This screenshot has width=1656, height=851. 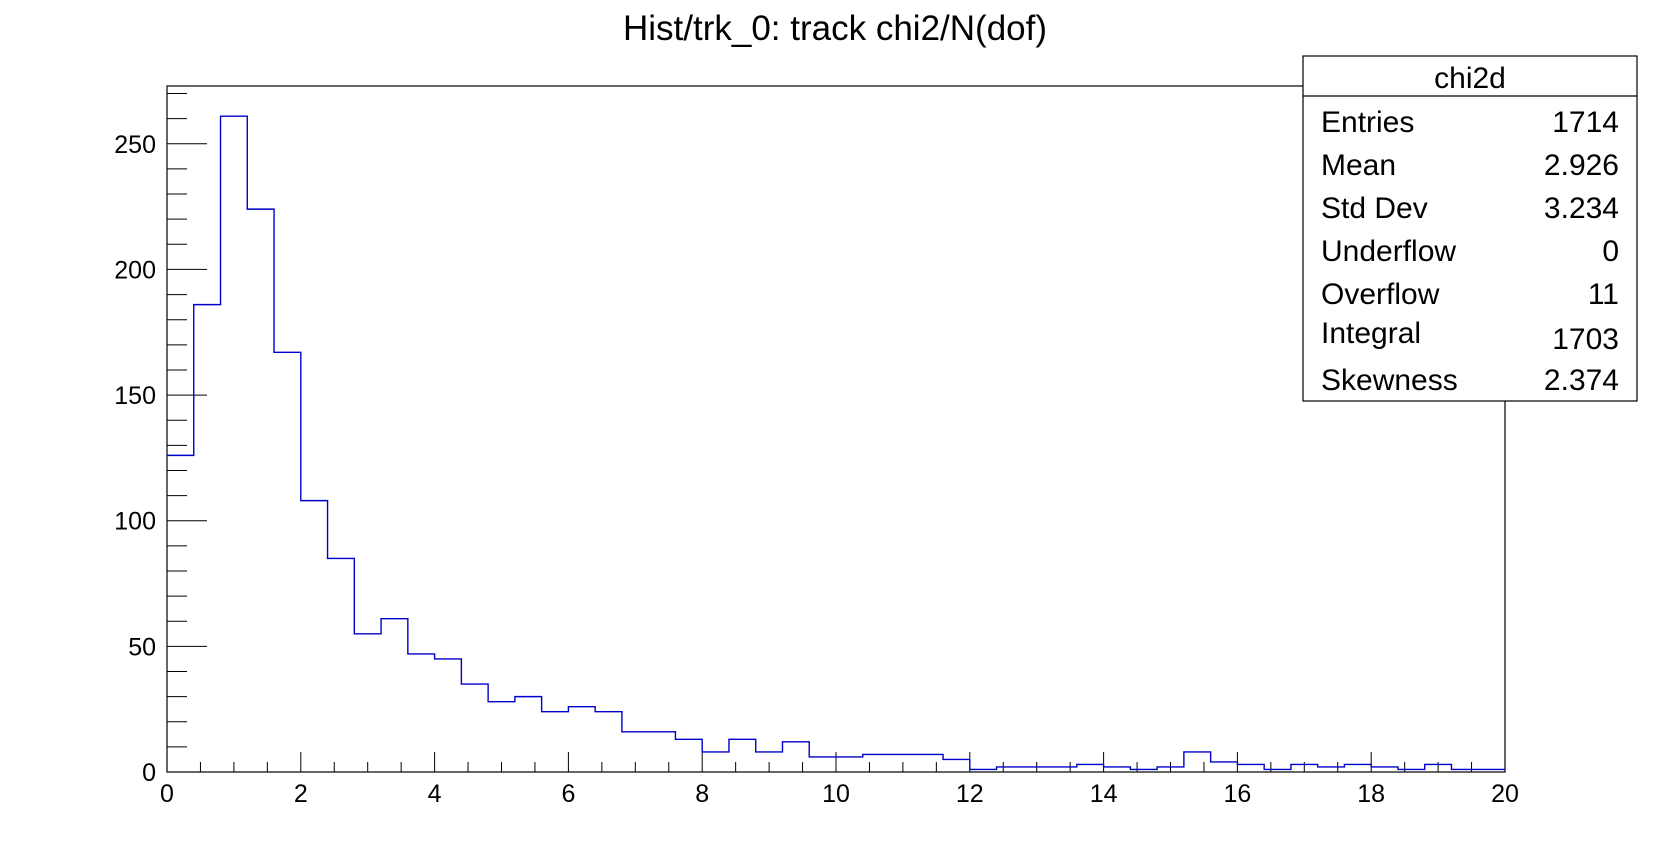 I want to click on stats-label: Std Dev, so click(x=1374, y=208).